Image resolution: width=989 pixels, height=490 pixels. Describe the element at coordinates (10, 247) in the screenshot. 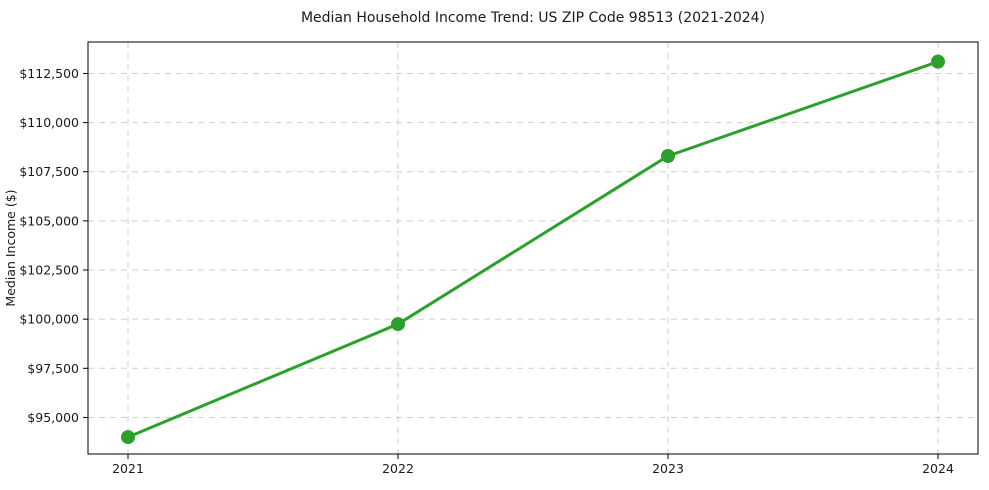

I see `y-axis-label: Median Income ($)` at that location.